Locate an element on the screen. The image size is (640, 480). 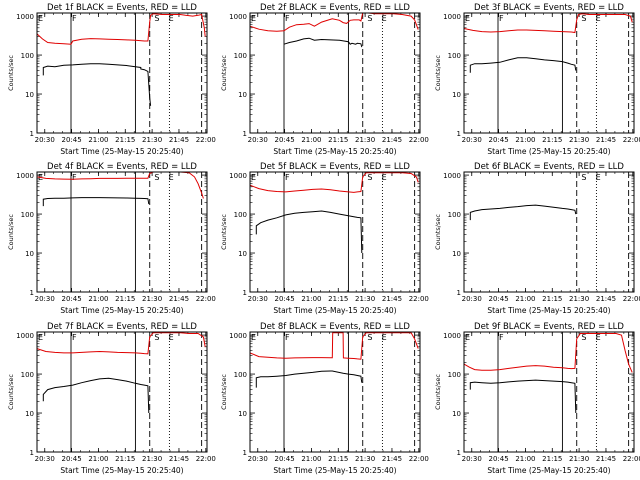
panel-title: Det 2f BLACK = Events, RED = LLD is located at coordinates (335, 8).